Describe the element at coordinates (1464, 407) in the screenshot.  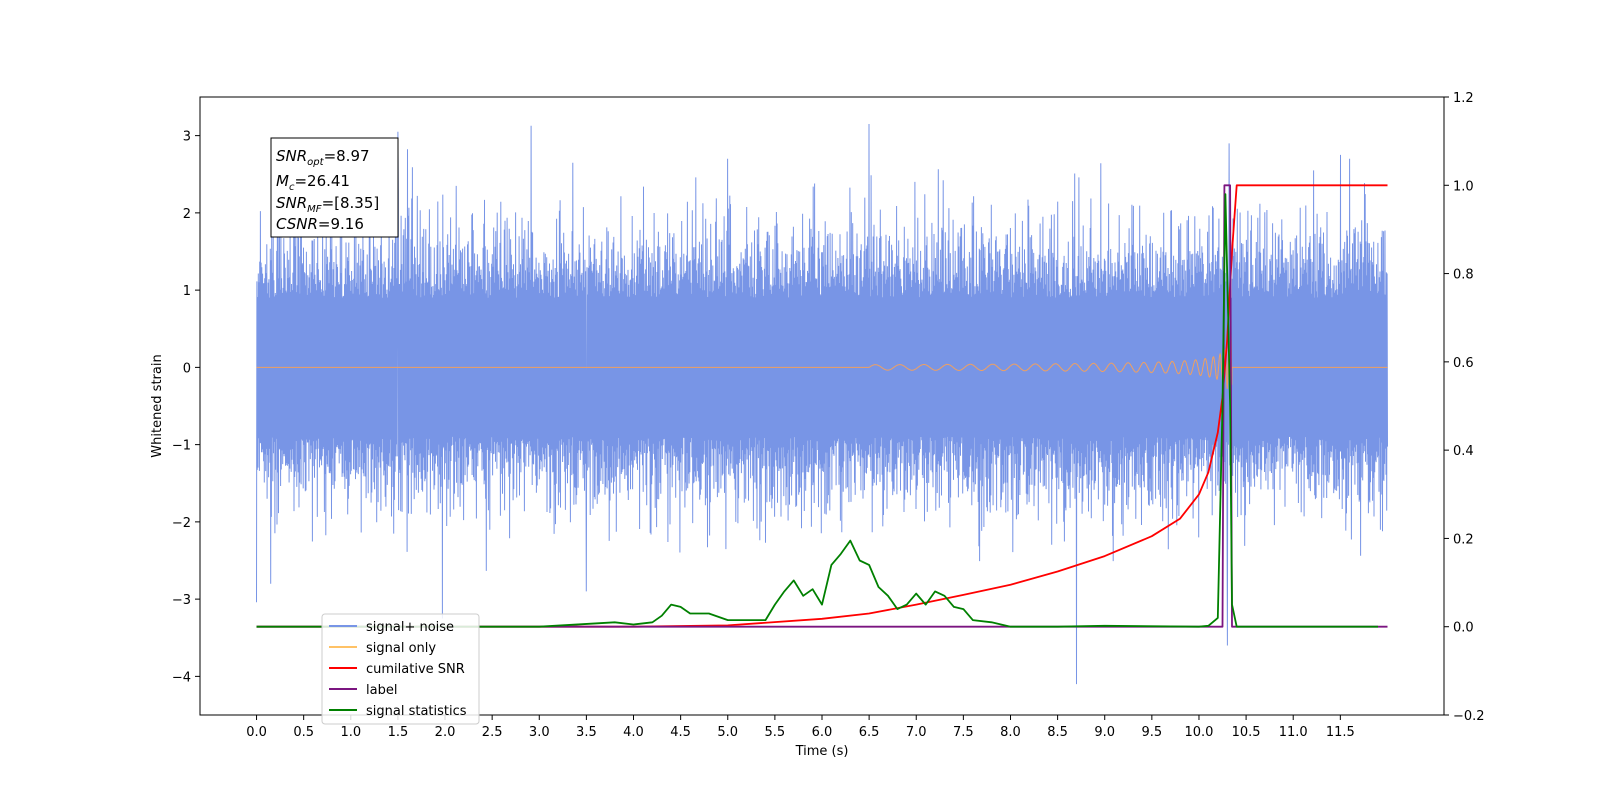
I see `y2-axis-ticks: 1.2 1.0 0.8 0.6 0.4 0.2 0.0 −0.2` at that location.